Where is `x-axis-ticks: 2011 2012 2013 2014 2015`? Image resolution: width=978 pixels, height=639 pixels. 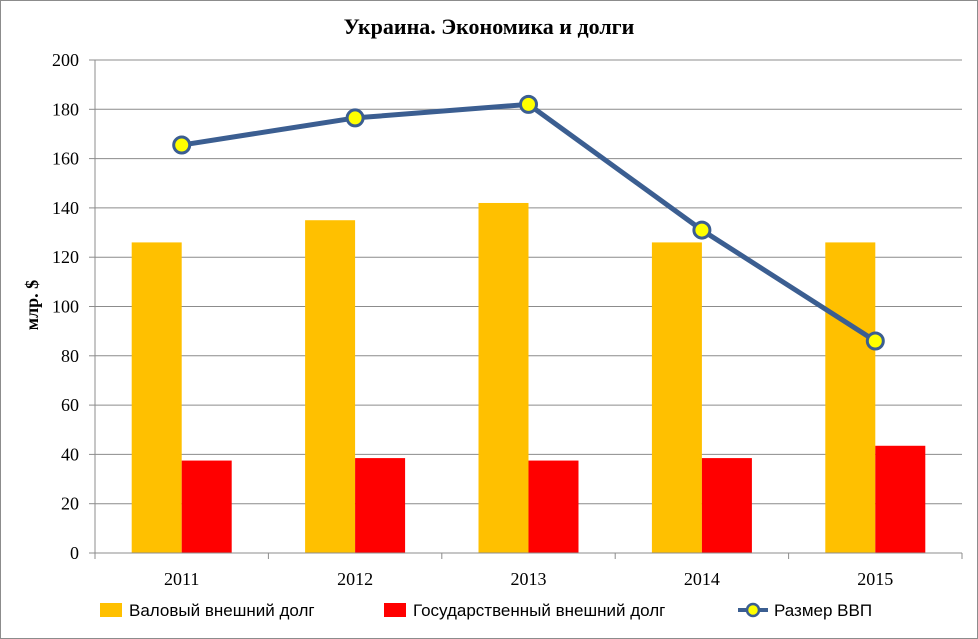 x-axis-ticks: 2011 2012 2013 2014 2015 is located at coordinates (528, 571).